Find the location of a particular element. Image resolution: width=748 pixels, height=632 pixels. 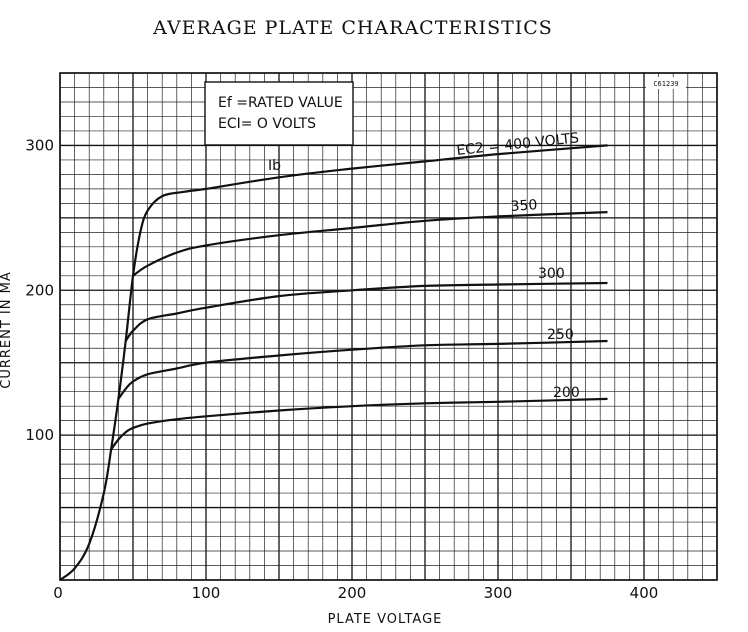

y-tick-label: 300 is located at coordinates (39, 145).